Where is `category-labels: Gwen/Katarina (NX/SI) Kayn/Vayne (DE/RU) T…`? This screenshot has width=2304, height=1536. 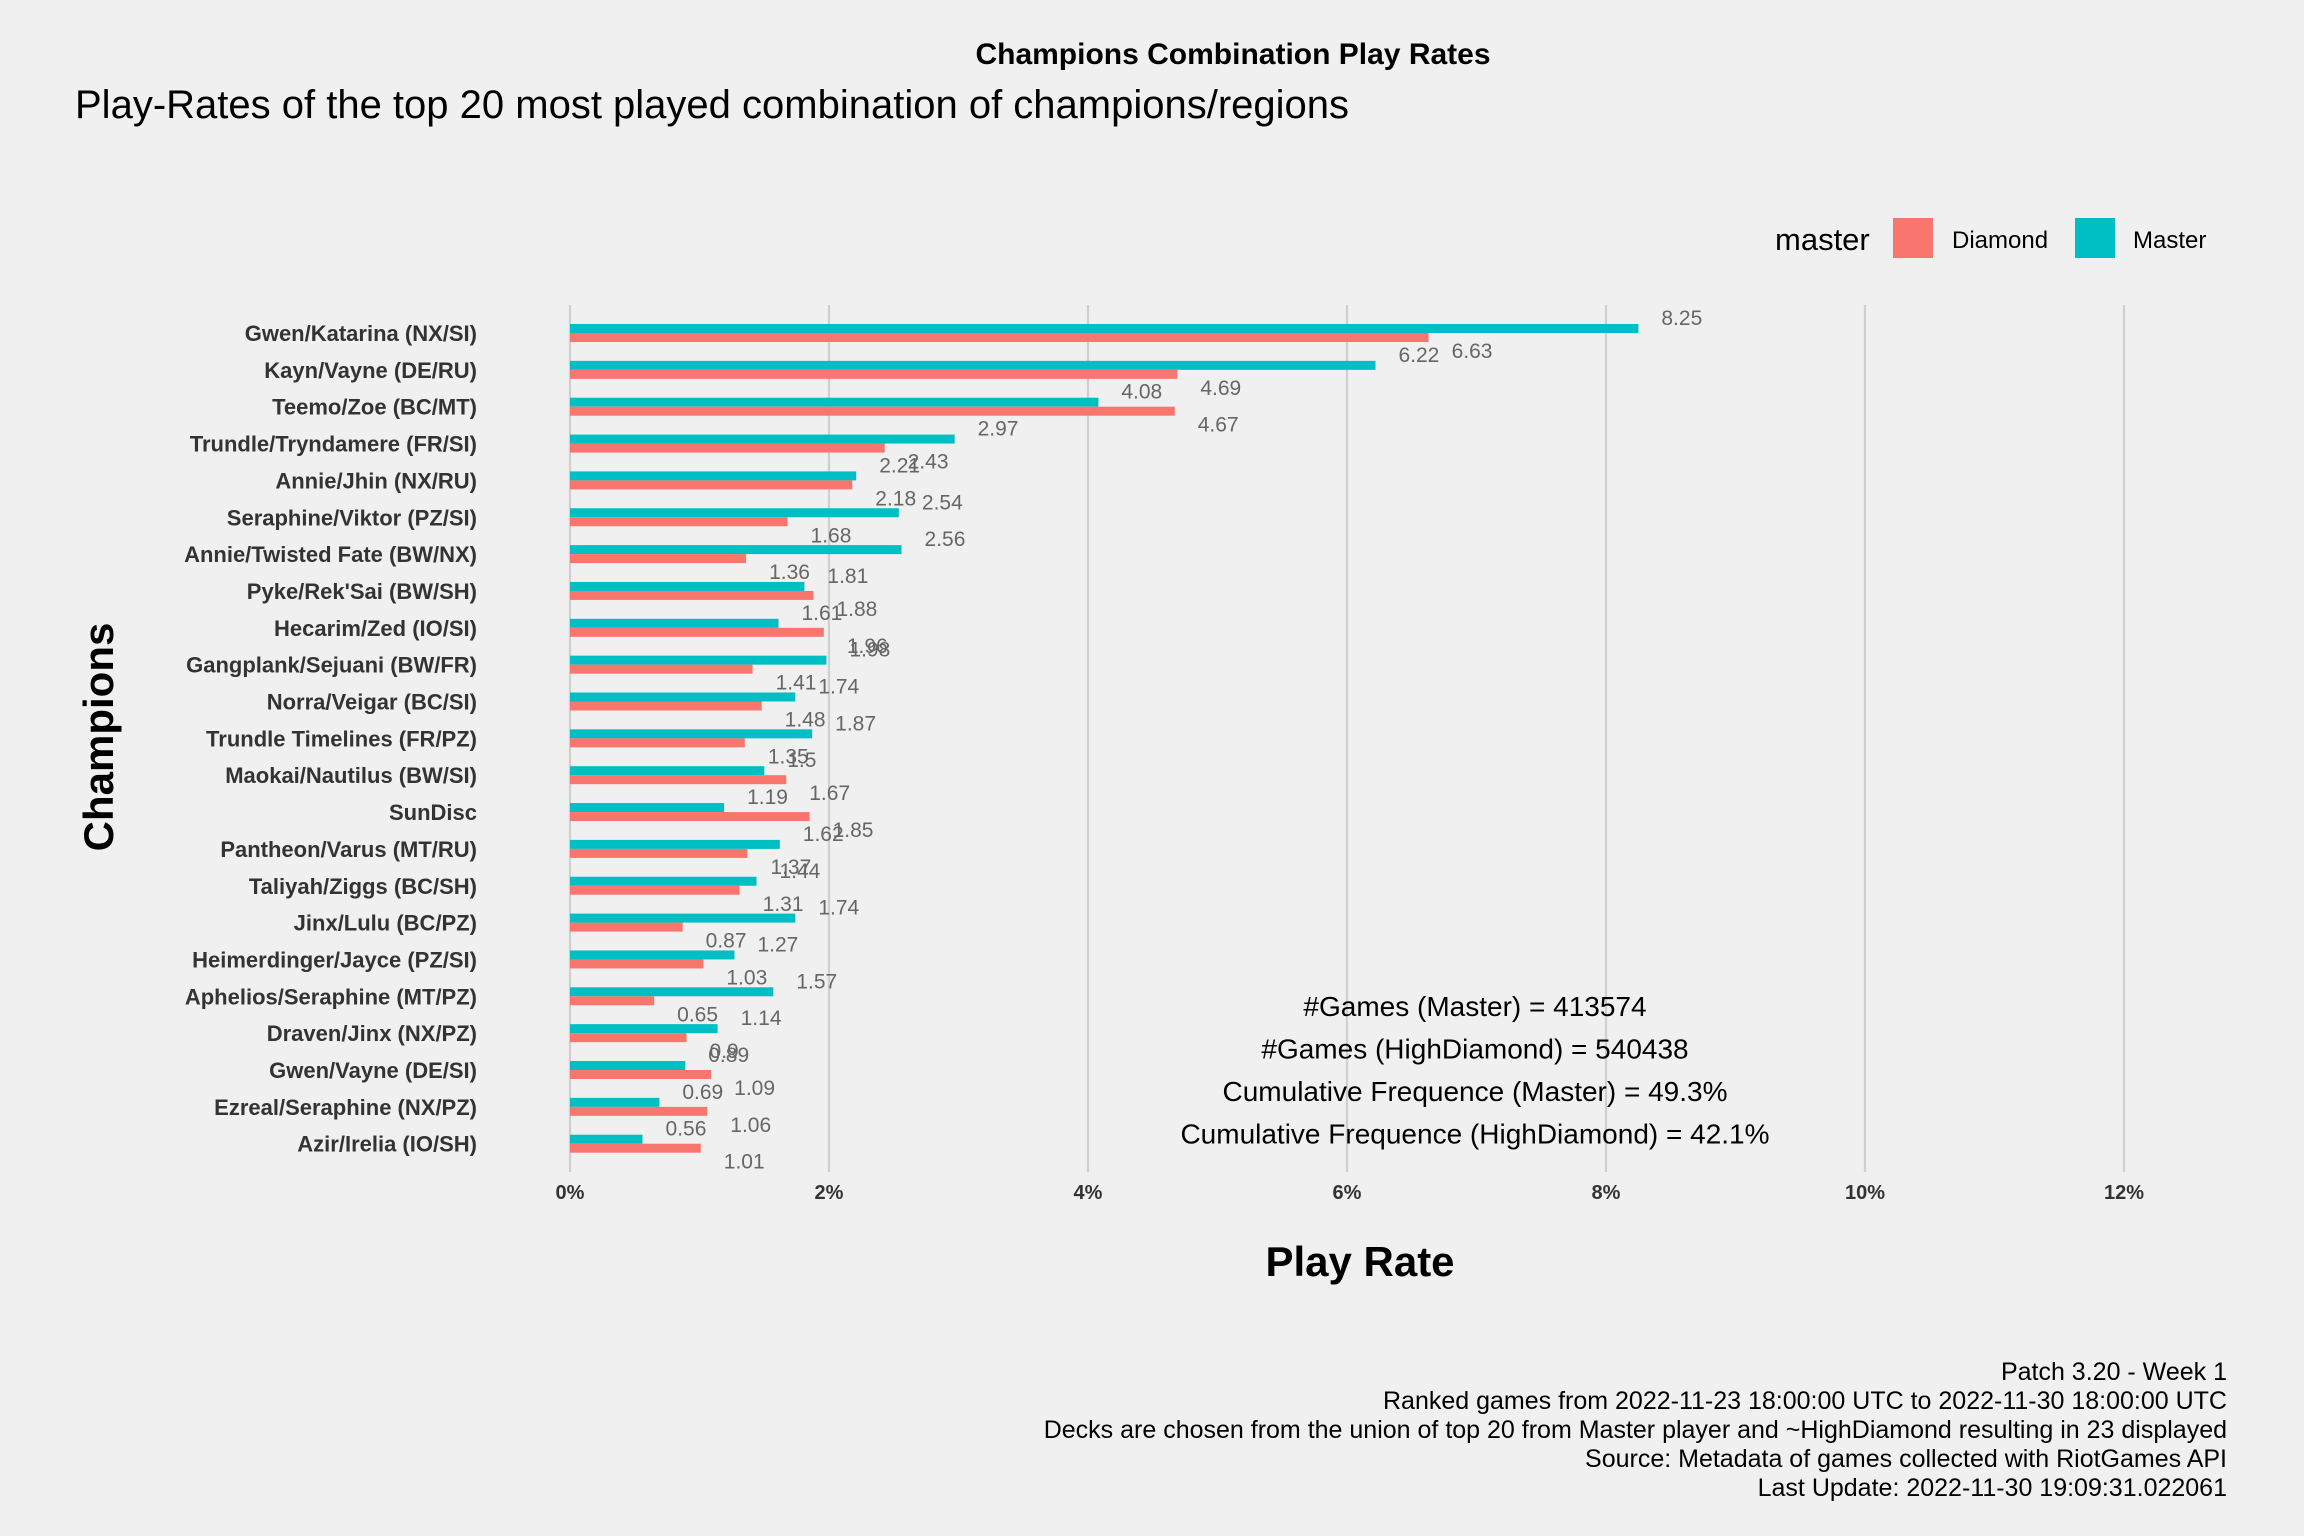
category-labels: Gwen/Katarina (NX/SI) Kayn/Vayne (DE/RU) T… is located at coordinates (330, 739).